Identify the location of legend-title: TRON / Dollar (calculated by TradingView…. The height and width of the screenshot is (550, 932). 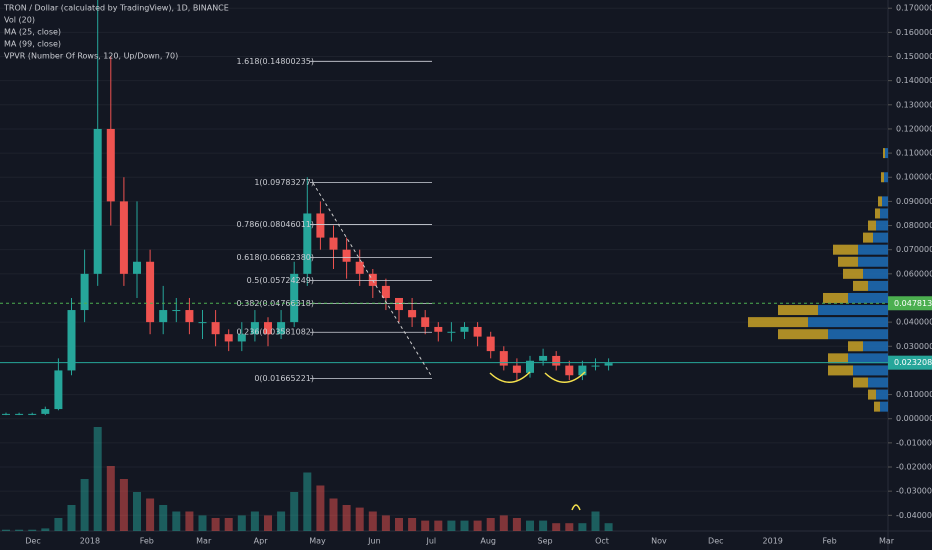
(116, 8).